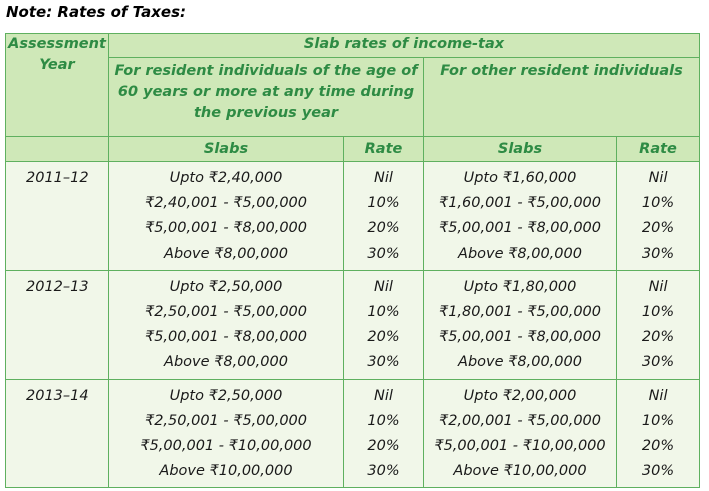 The height and width of the screenshot is (491, 709). What do you see at coordinates (404, 45) in the screenshot?
I see `slab-rates-header: Slab rates of income-tax` at bounding box center [404, 45].